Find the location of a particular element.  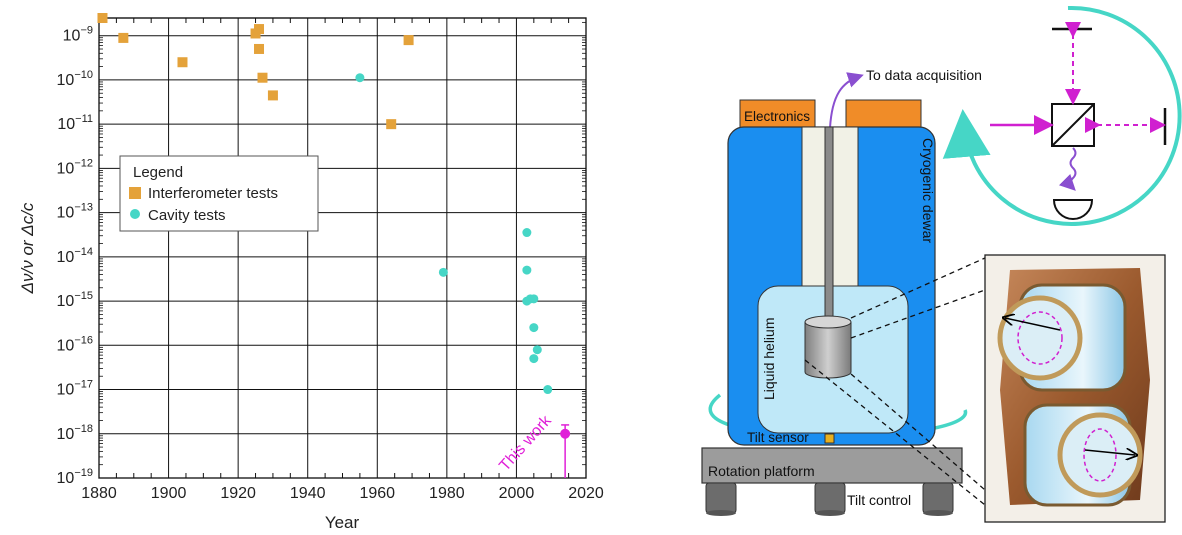

interferometer-schematic is located at coordinates (1078, 121).